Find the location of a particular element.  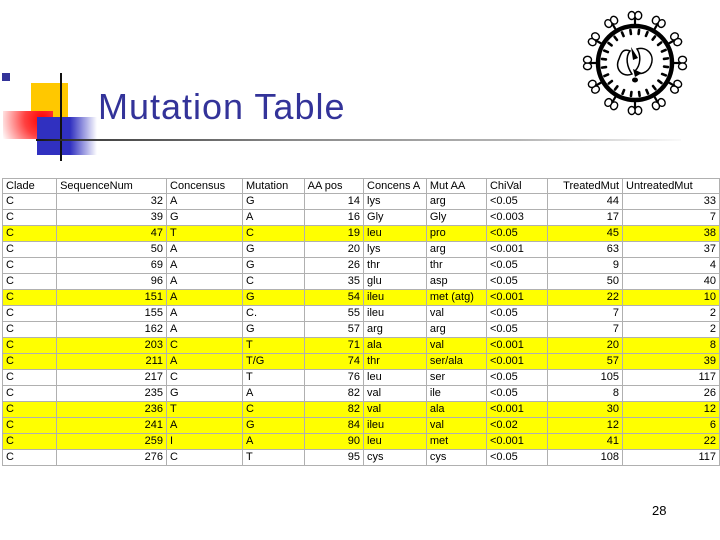

table-cell: 57 is located at coordinates (334, 329).